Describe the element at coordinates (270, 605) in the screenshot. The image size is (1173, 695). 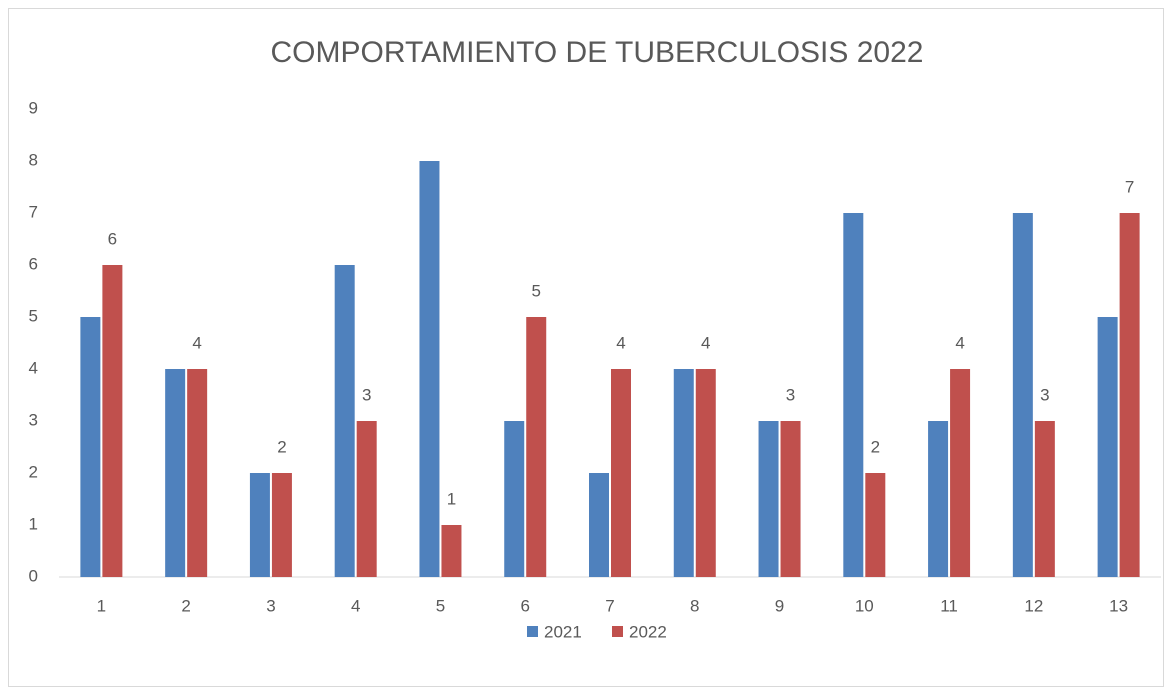
I see `x-tick-label: 3` at that location.